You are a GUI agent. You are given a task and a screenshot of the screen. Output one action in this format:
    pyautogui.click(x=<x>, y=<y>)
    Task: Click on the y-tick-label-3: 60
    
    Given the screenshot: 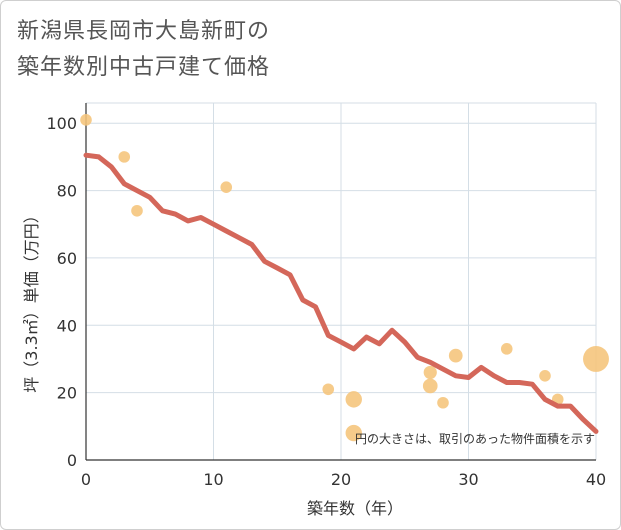 What is the action you would take?
    pyautogui.click(x=67, y=258)
    